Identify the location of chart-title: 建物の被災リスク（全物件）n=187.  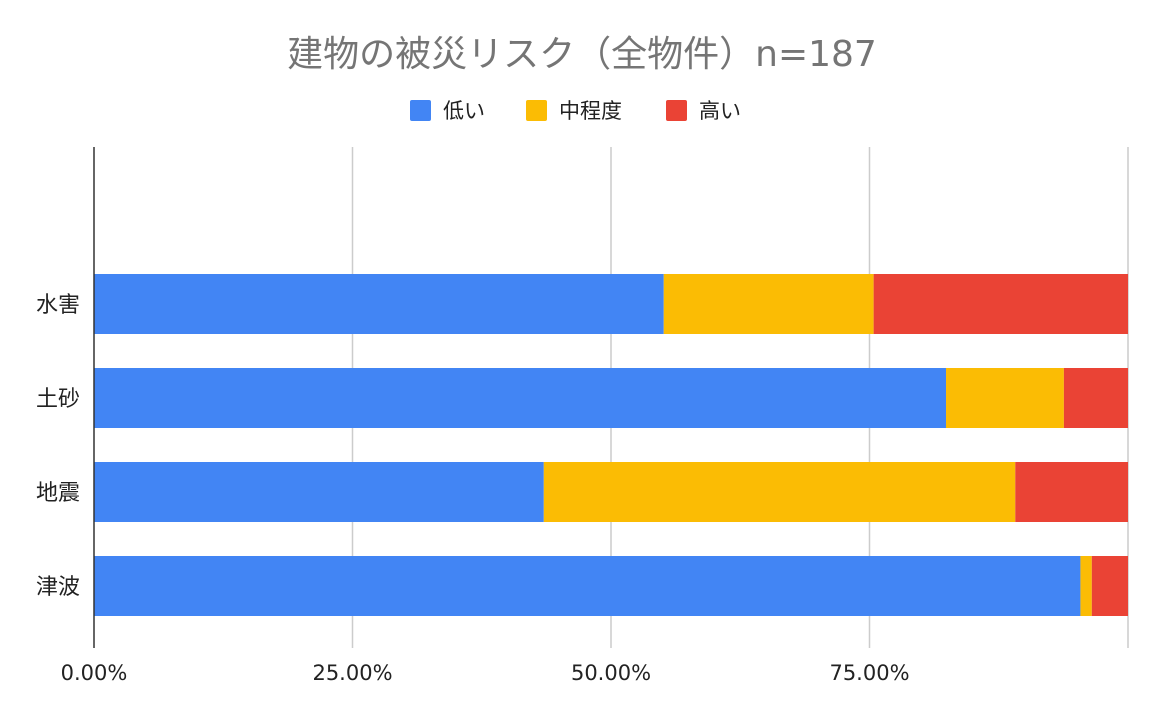
(582, 54).